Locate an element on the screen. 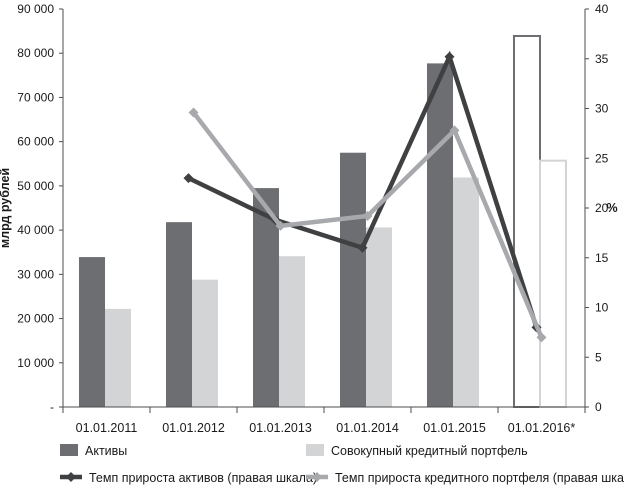 Image resolution: width=624 pixels, height=501 pixels. y-axis-title-right: % is located at coordinates (611, 208).